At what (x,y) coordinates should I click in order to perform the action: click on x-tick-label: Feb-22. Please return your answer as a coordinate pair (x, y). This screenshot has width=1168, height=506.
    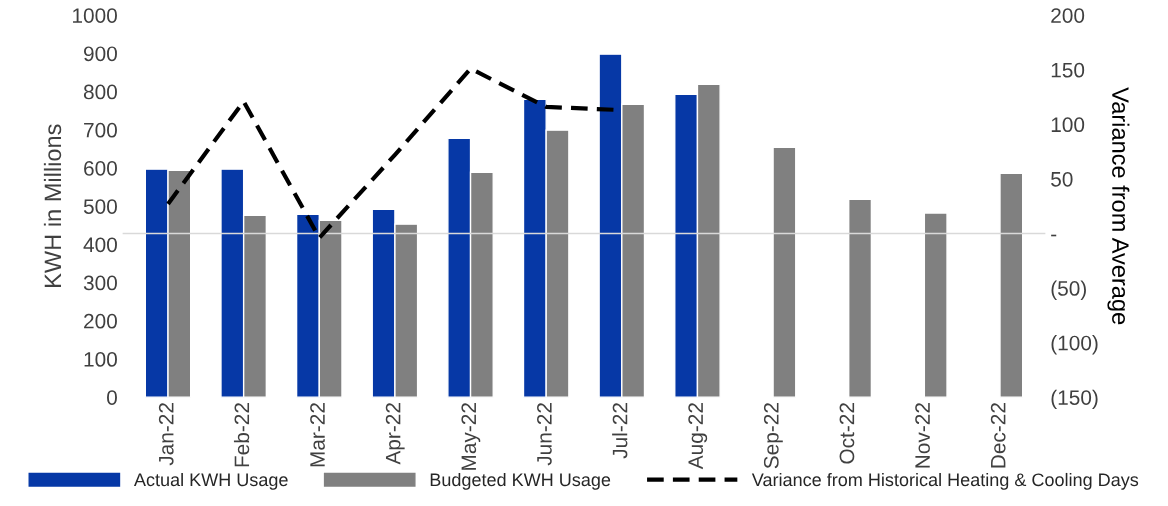
    Looking at the image, I should click on (241, 435).